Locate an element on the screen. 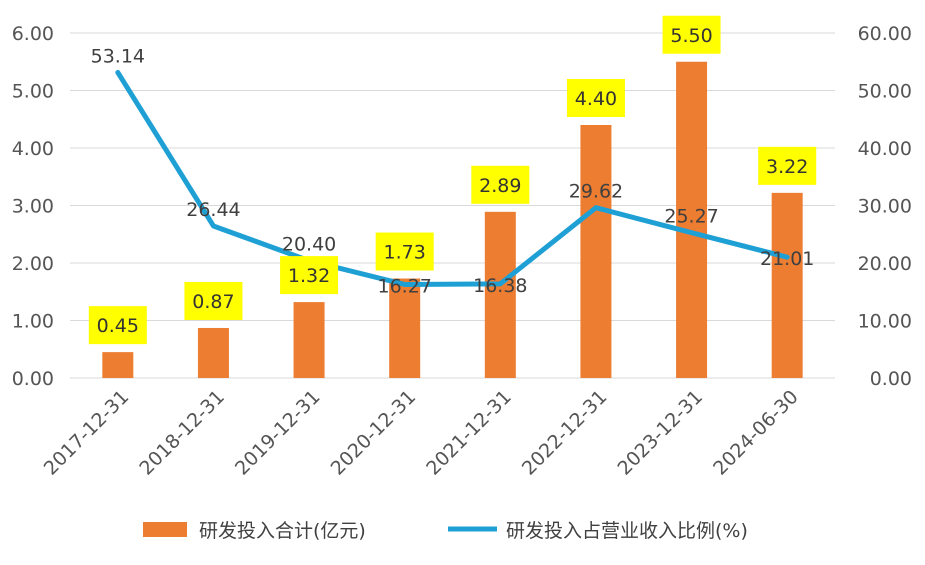 The width and height of the screenshot is (925, 565). bar-label-value: 0.45 is located at coordinates (118, 326).